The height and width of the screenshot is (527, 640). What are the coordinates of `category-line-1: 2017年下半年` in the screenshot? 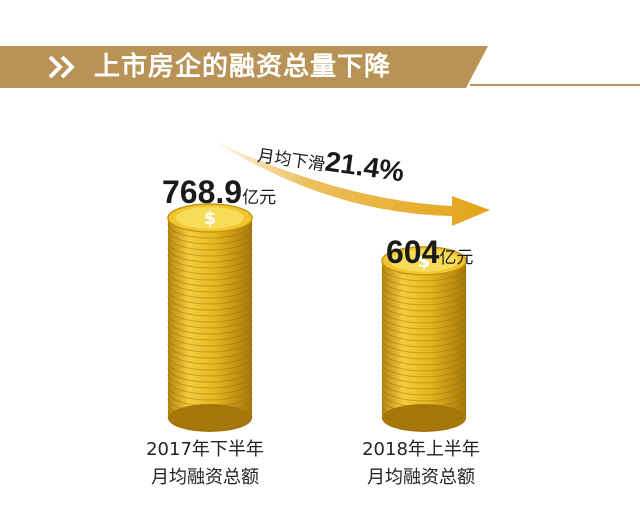 It's located at (205, 449).